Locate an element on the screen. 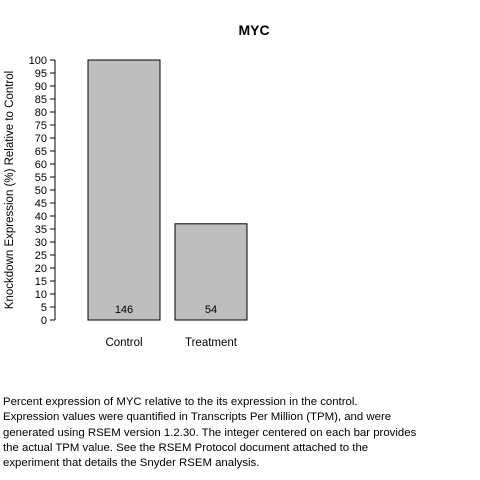 This screenshot has width=480, height=480. y-tick-label: 65 is located at coordinates (41, 152).